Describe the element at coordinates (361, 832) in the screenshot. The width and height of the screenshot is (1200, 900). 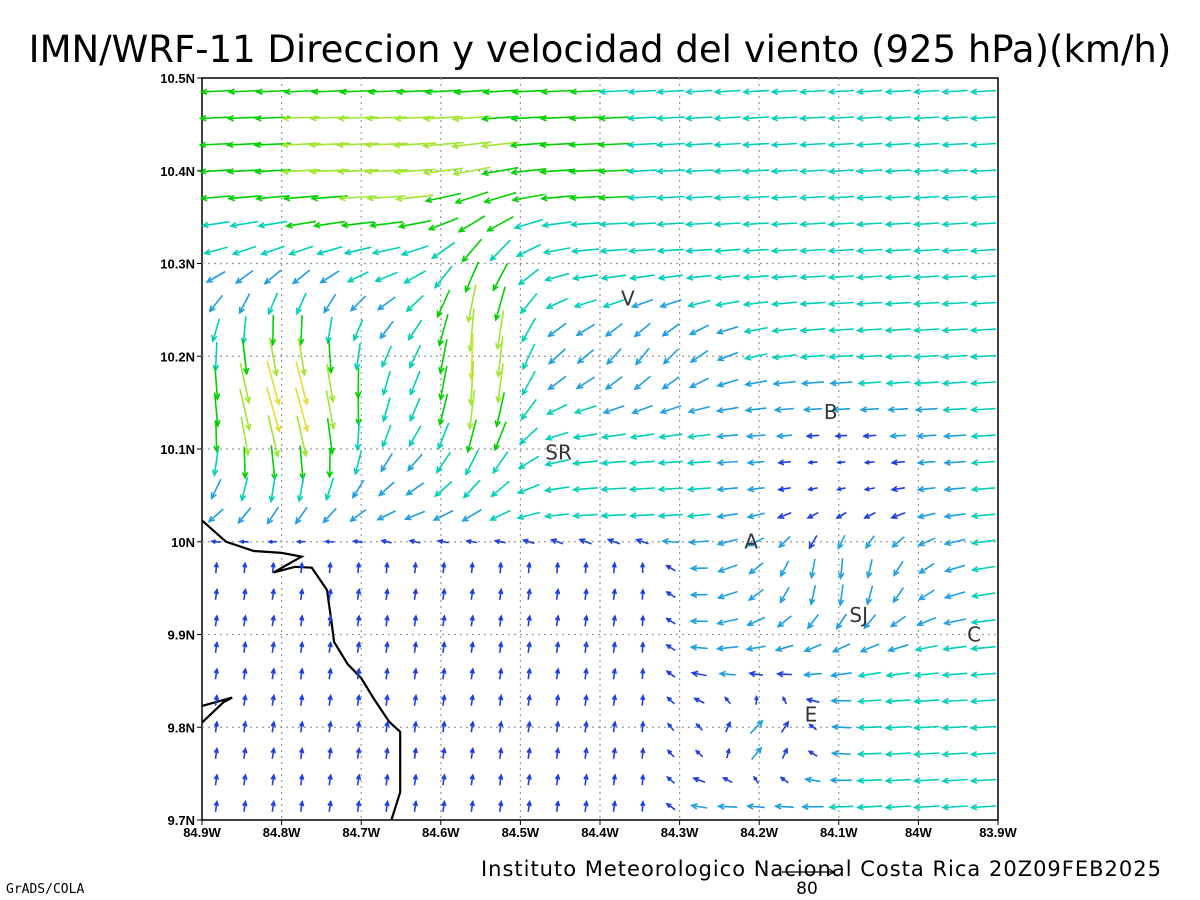
I see `lon-tick-label: 84.7W` at that location.